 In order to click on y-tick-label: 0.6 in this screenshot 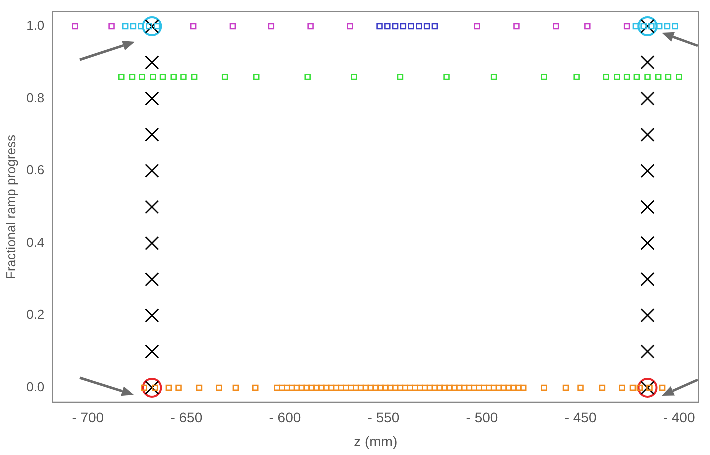, I will do `click(35, 170)`.